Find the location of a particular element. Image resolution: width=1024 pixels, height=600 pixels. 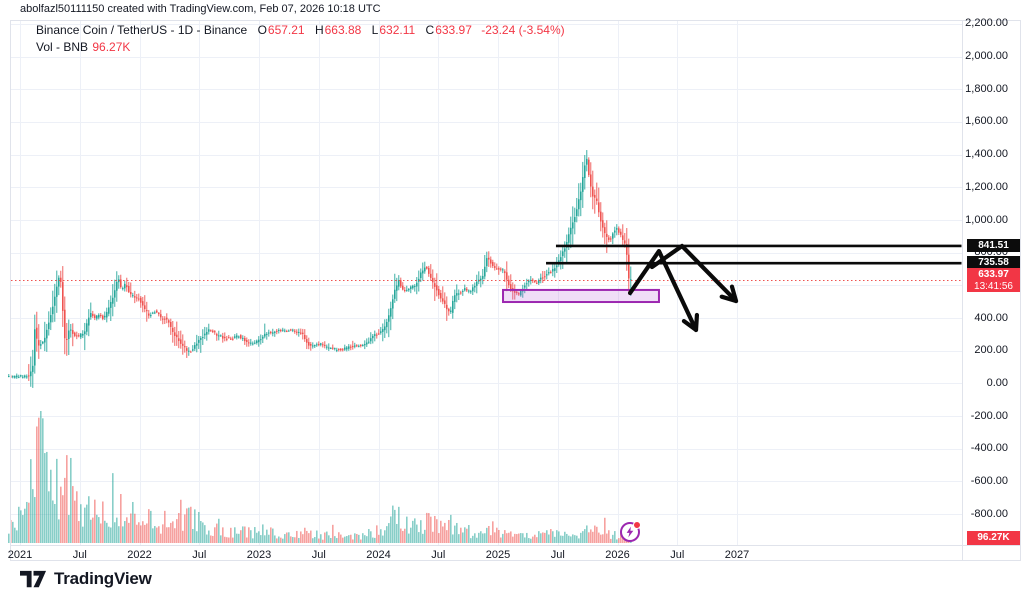

lightning-refresh-icon is located at coordinates (630, 531).